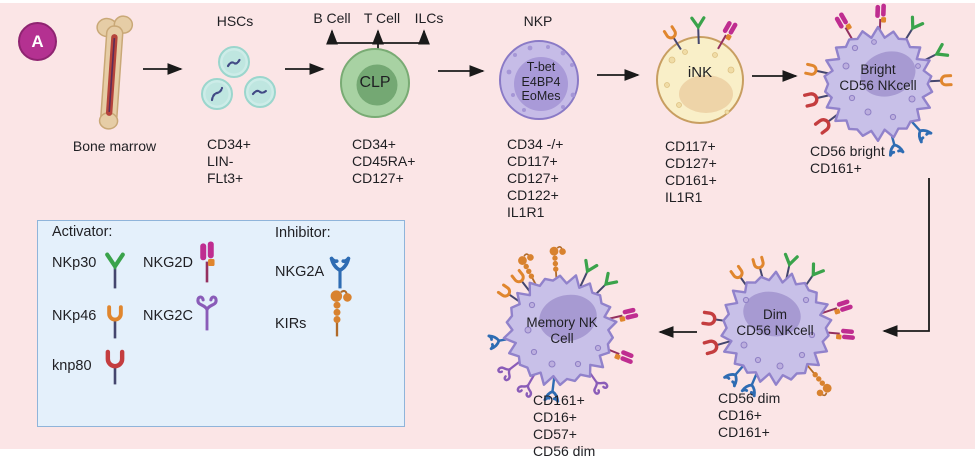 Image resolution: width=975 pixels, height=461 pixels. I want to click on clp-cell-icon, so click(375, 83).